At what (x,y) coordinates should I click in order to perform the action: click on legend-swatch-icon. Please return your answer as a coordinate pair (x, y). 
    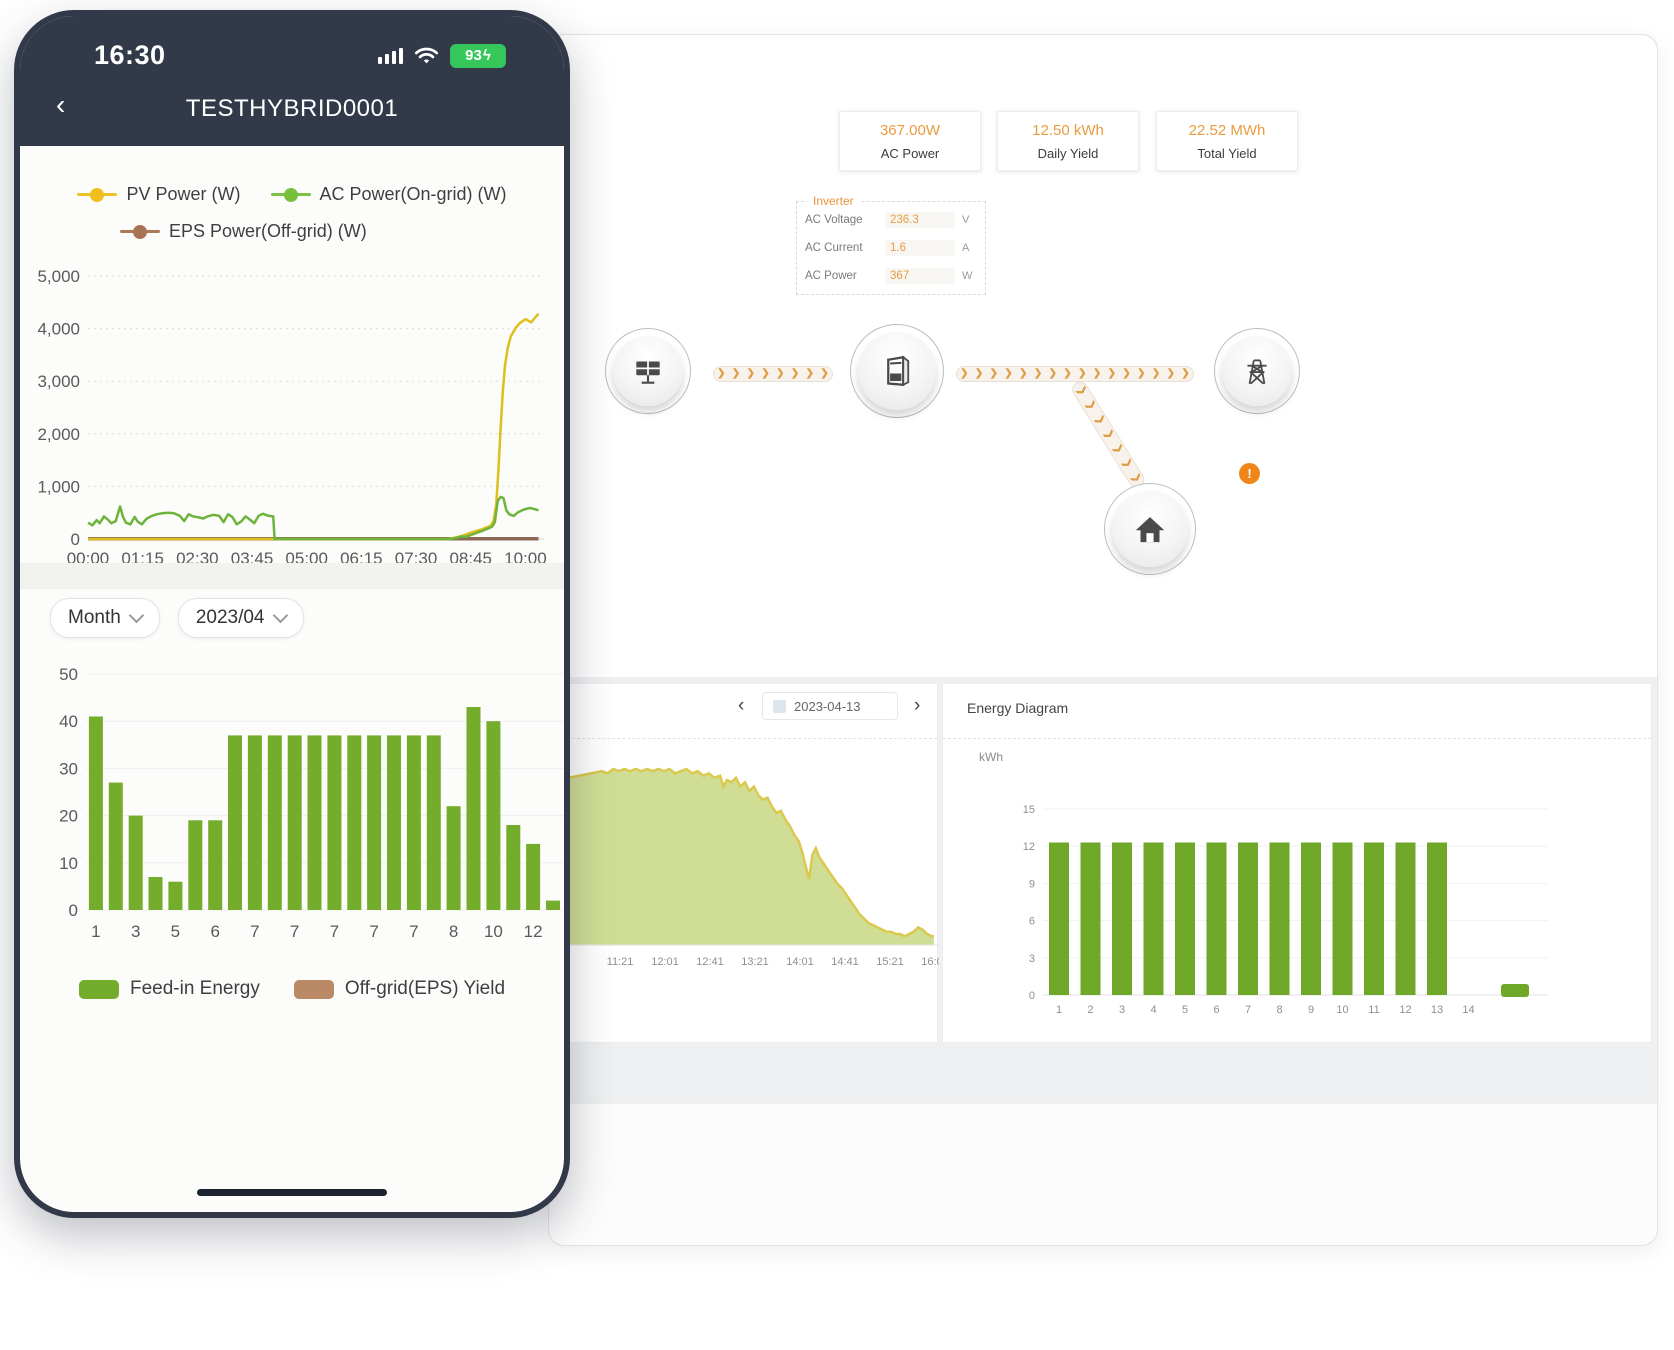
    Looking at the image, I should click on (313, 989).